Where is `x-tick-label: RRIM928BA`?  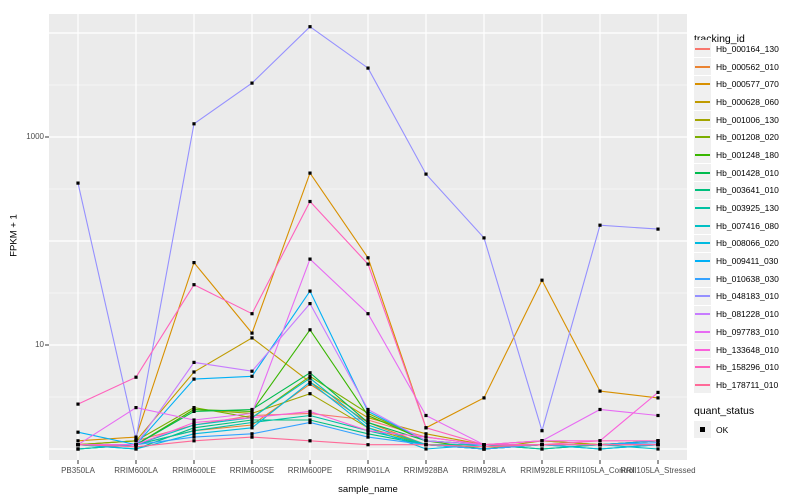 x-tick-label: RRIM928BA is located at coordinates (426, 470).